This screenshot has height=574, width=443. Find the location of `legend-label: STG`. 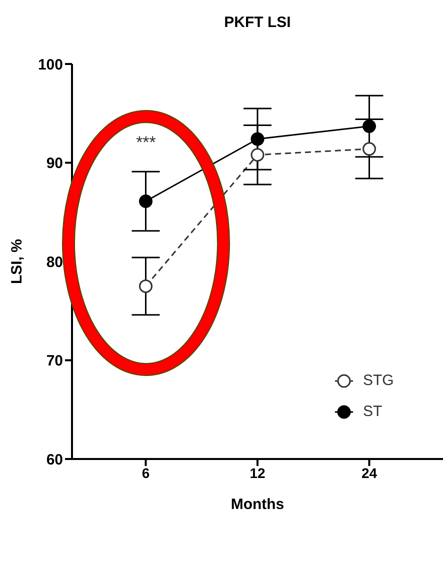

legend-label: STG is located at coordinates (378, 380).